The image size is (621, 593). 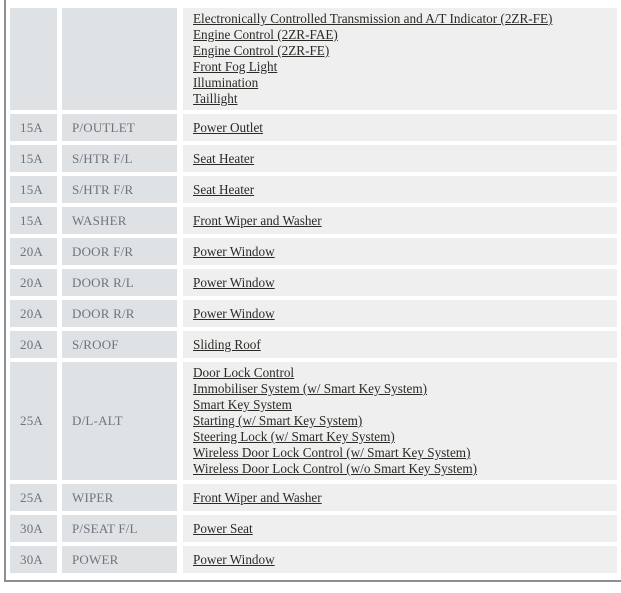 What do you see at coordinates (228, 127) in the screenshot?
I see `fuse-link: Power Outlet` at bounding box center [228, 127].